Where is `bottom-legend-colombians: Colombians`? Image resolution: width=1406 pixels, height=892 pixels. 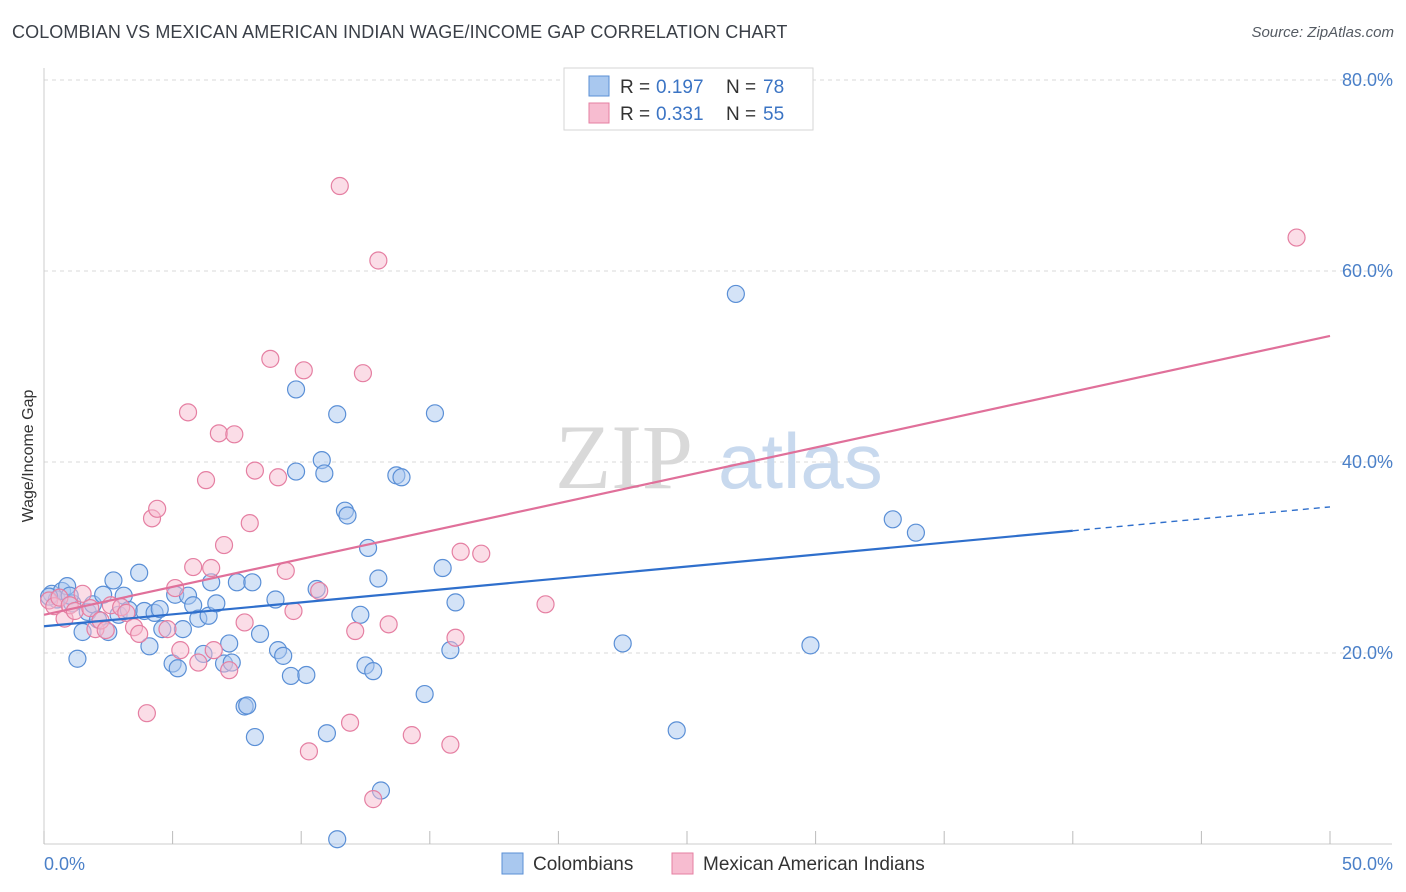 bottom-legend-colombians: Colombians is located at coordinates (583, 864).